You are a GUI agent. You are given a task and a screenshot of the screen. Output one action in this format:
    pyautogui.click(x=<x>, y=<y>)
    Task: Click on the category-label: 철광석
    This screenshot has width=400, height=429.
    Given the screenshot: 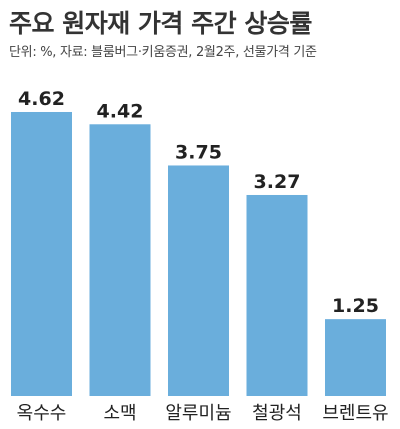 What is the action you would take?
    pyautogui.click(x=277, y=413)
    